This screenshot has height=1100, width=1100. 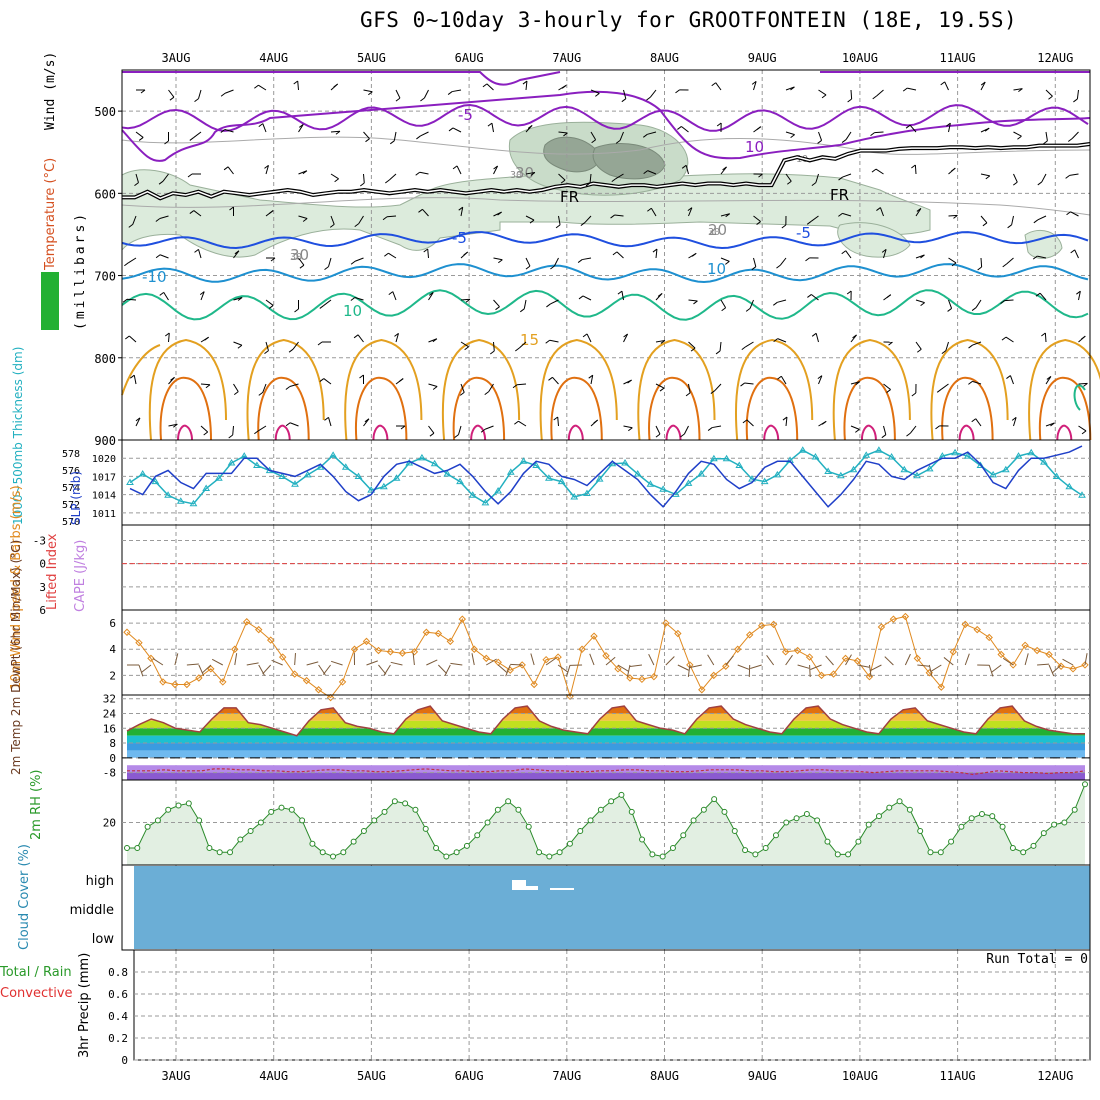 What do you see at coordinates (36, 804) in the screenshot?
I see `rh-ylabel: 2m RH (%)` at bounding box center [36, 804].